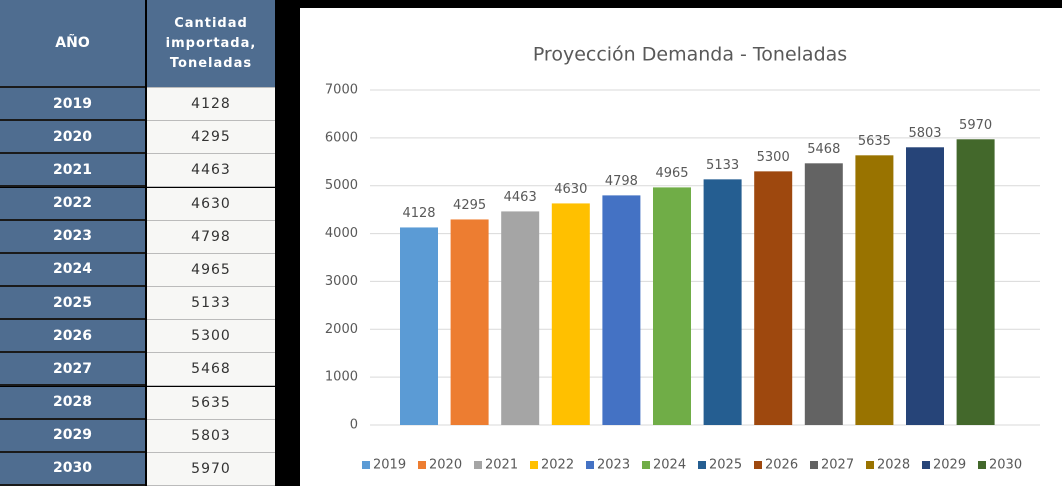 This screenshot has height=486, width=1062. What do you see at coordinates (211, 403) in the screenshot?
I see `table-cell: 5635` at bounding box center [211, 403].